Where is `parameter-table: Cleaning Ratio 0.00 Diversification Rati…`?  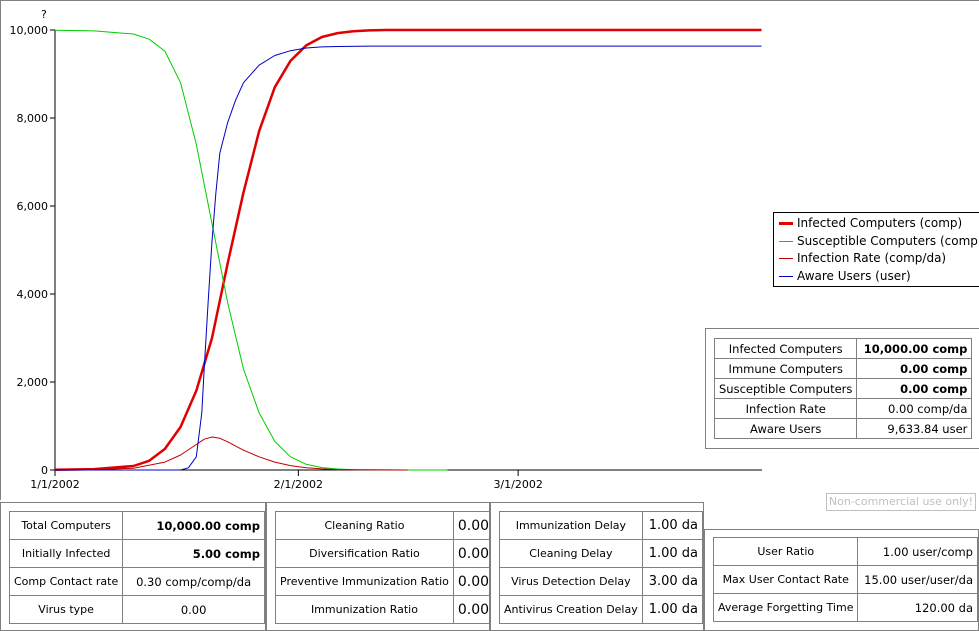 parameter-table: Cleaning Ratio 0.00 Diversification Rati… is located at coordinates (385, 567).